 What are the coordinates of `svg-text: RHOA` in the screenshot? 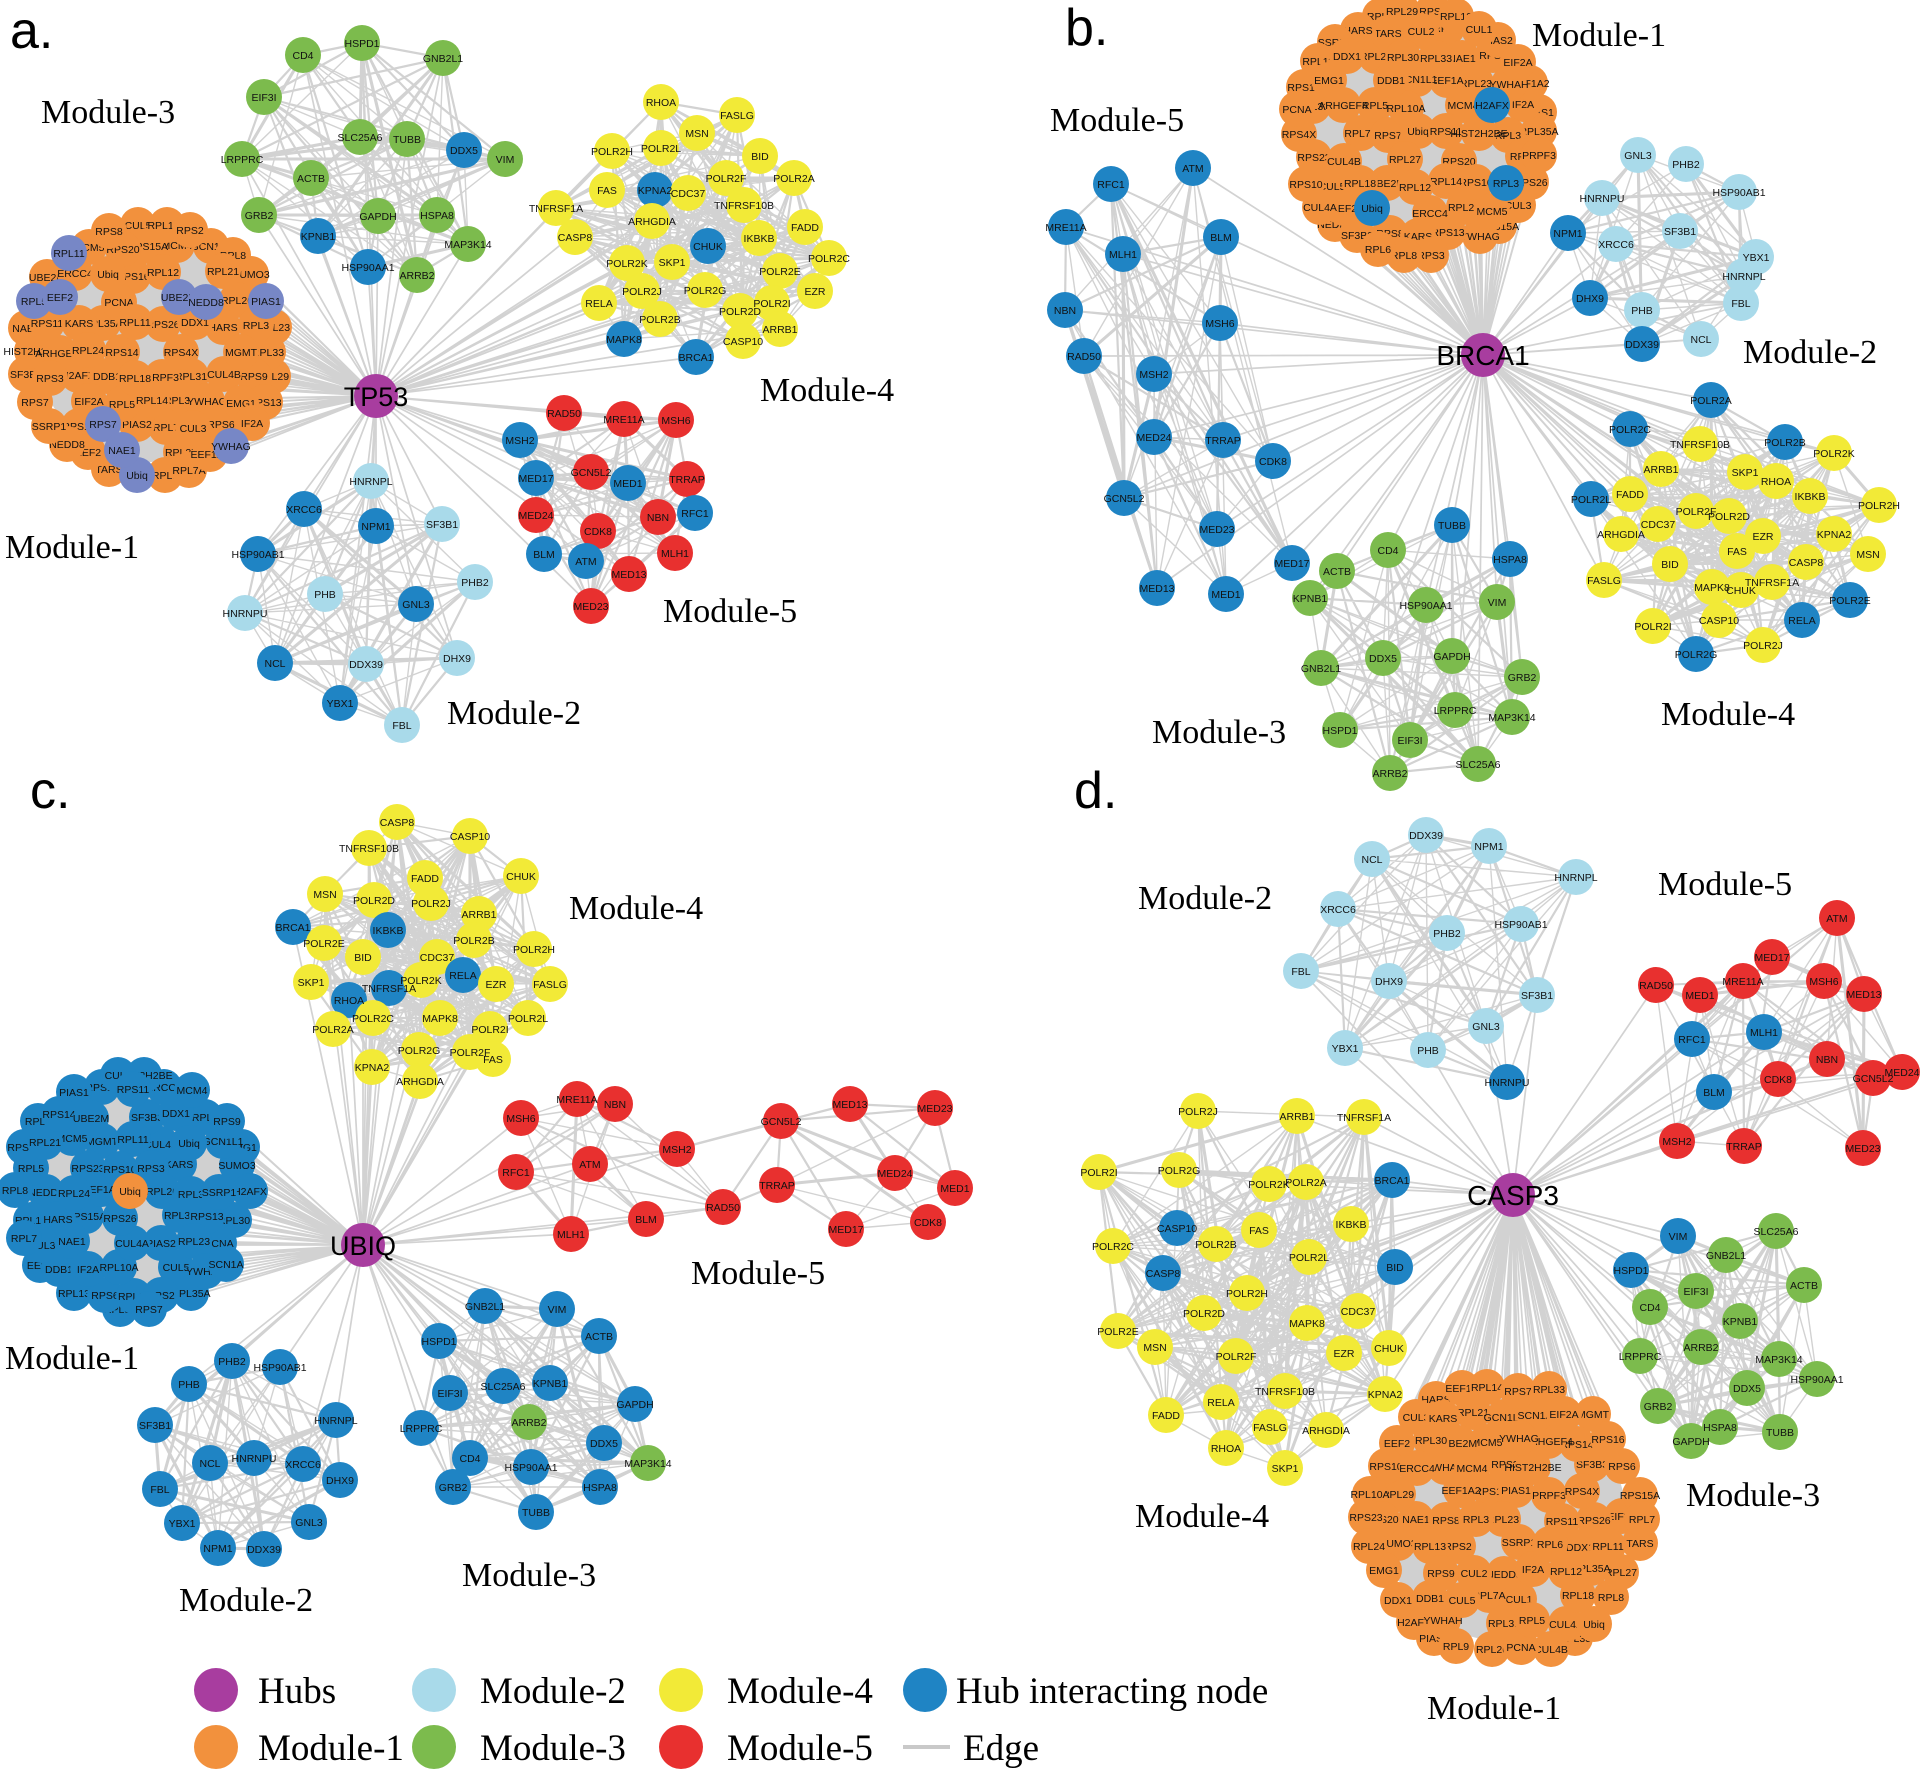 It's located at (1776, 482).